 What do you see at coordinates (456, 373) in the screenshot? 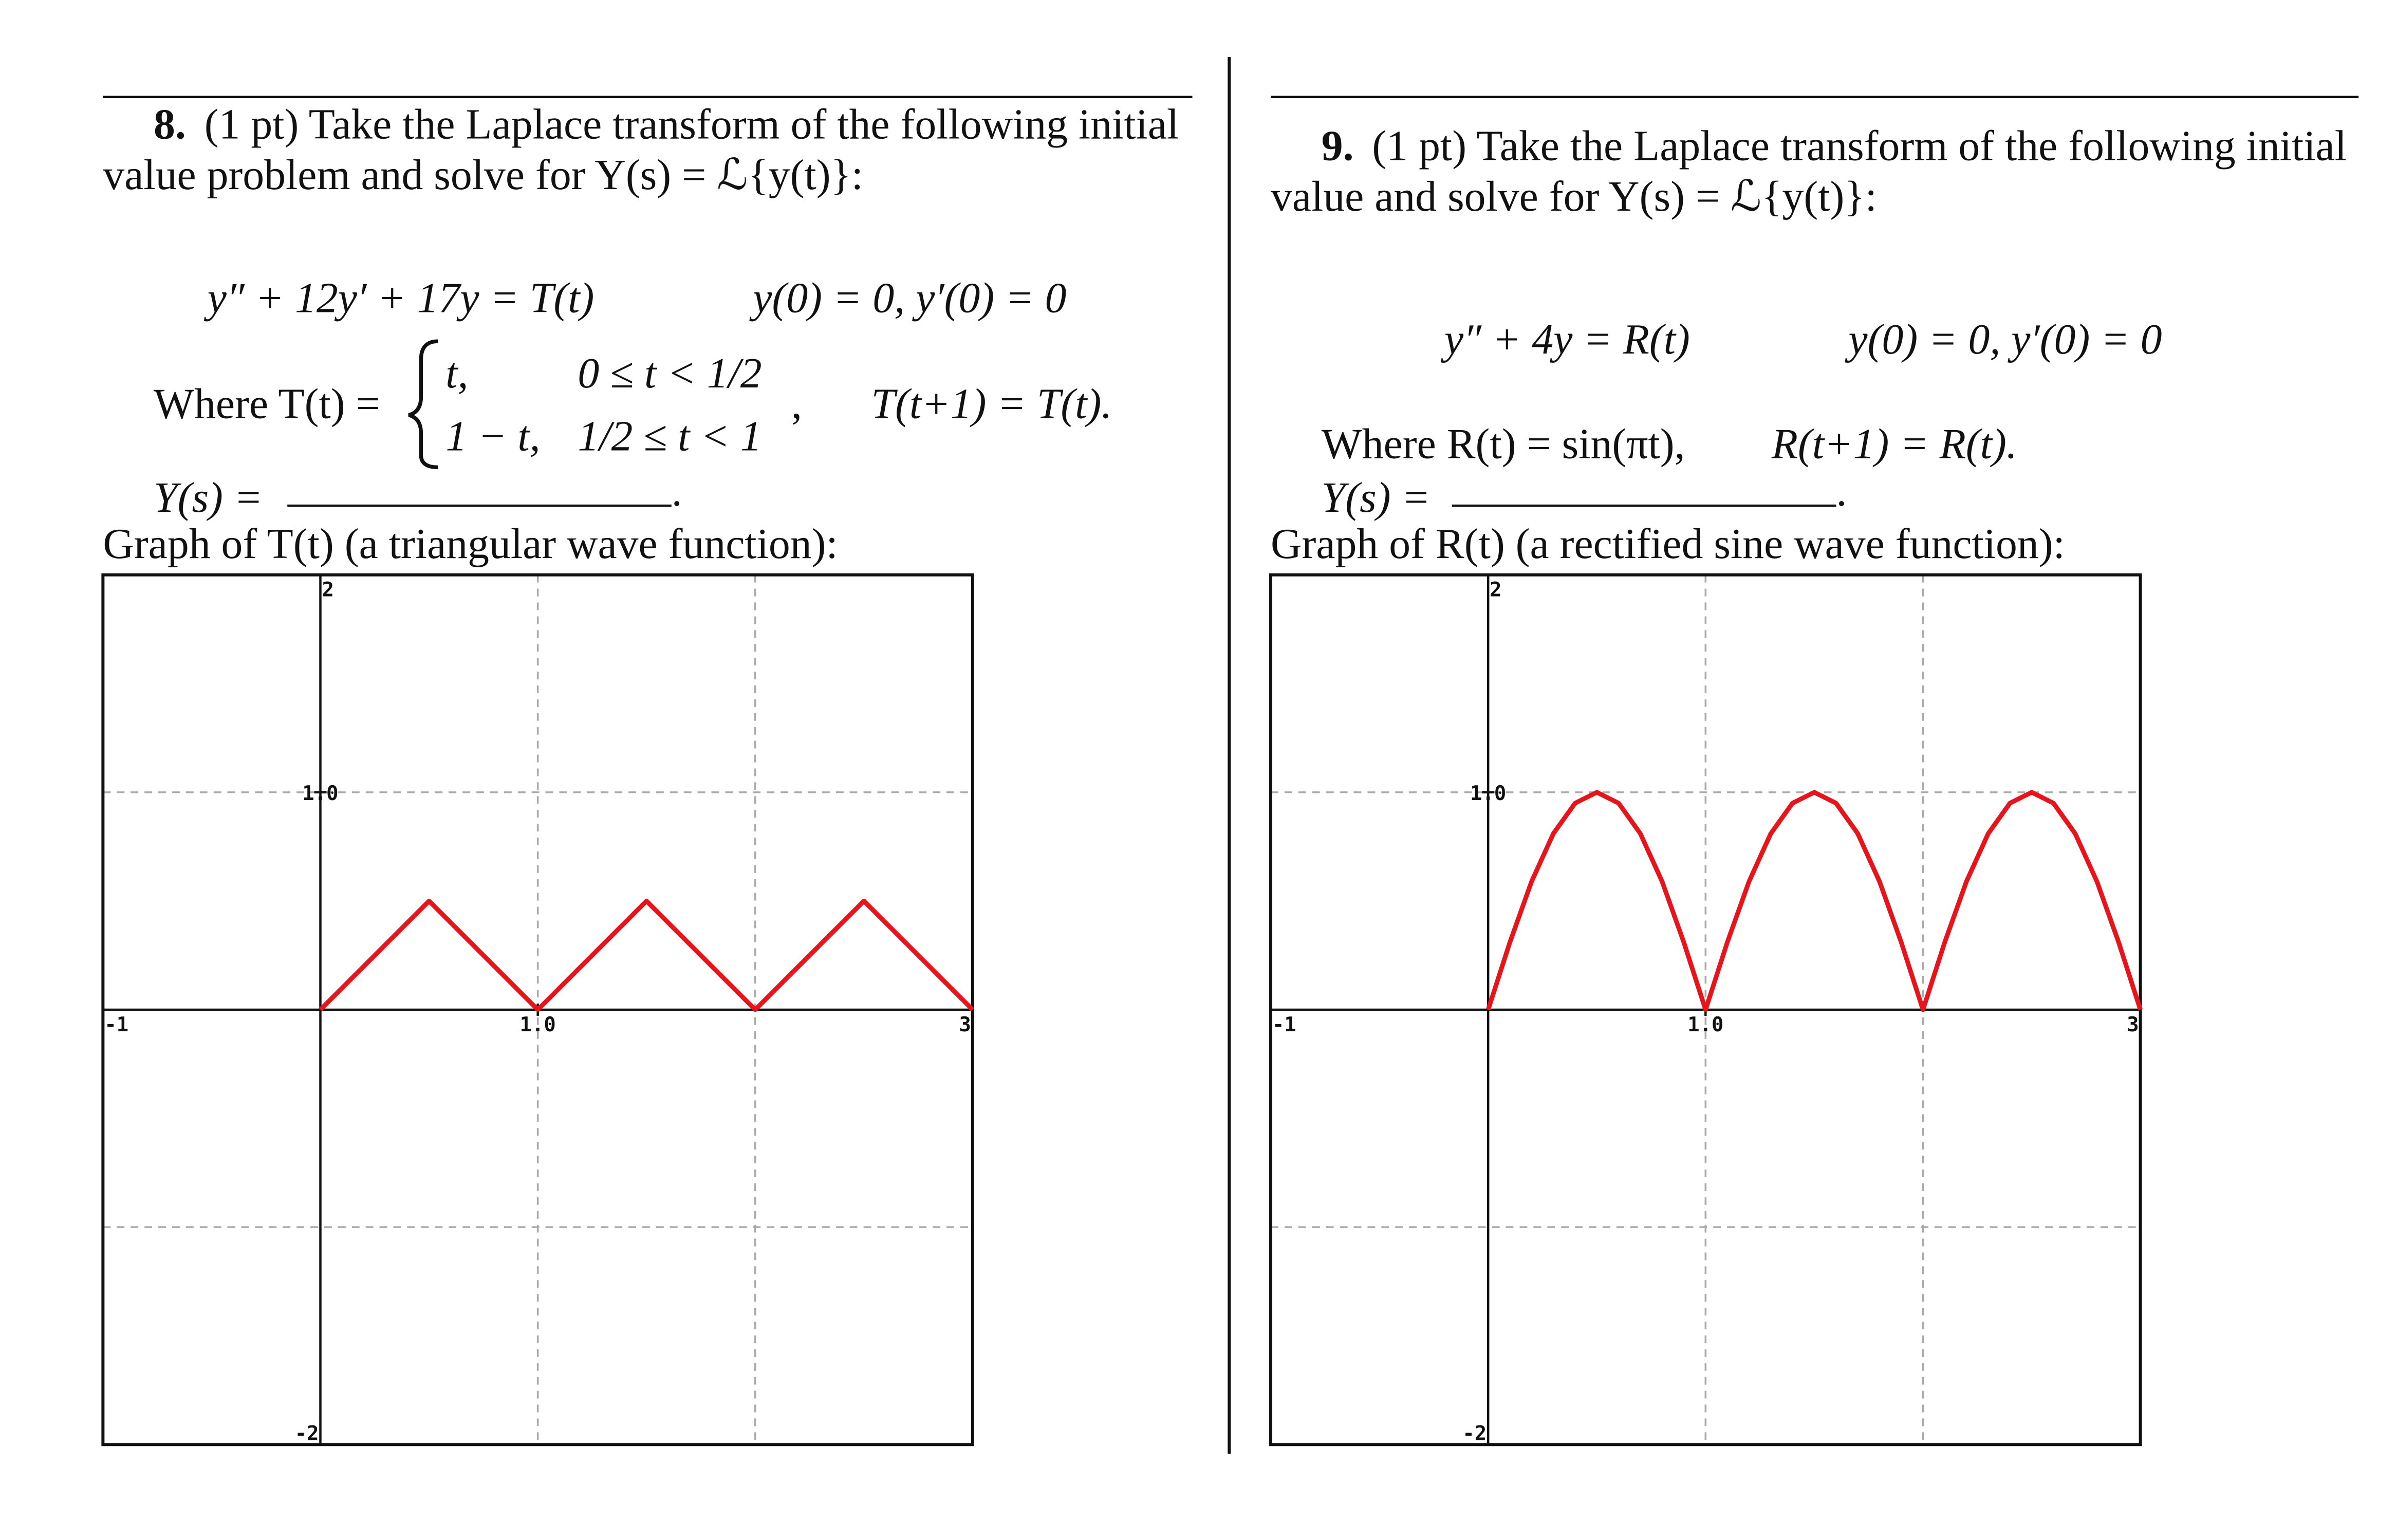
I see `case-expression: t,` at bounding box center [456, 373].